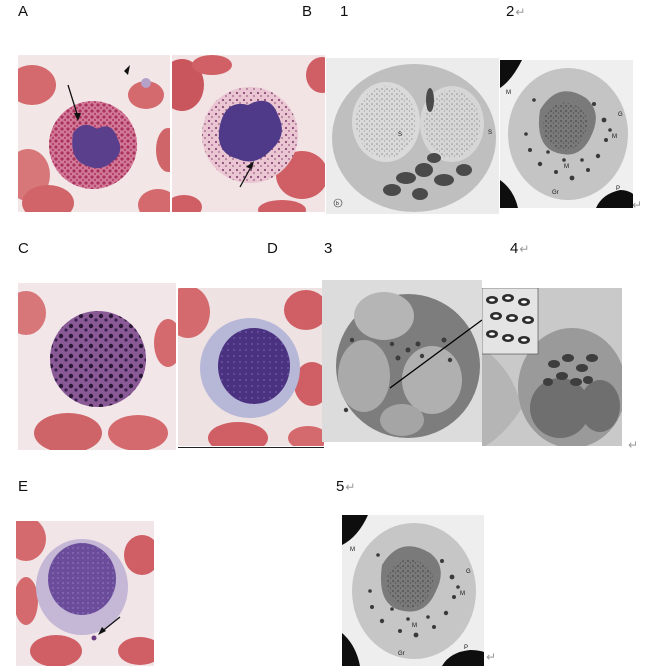 The width and height of the screenshot is (657, 669). I want to click on micrograph-c, so click(97, 366).